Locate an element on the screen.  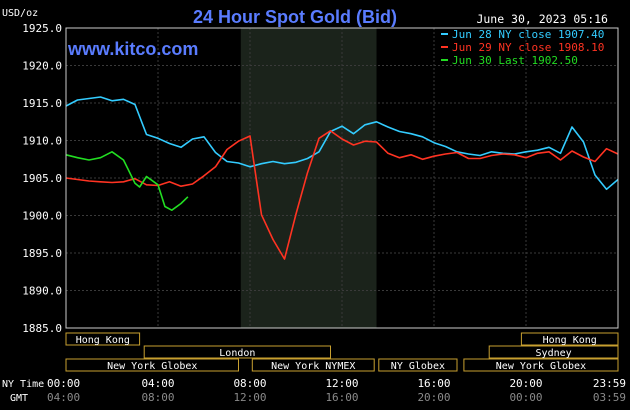
x-tick-label-gmt: 00:00 is located at coordinates (525, 397).